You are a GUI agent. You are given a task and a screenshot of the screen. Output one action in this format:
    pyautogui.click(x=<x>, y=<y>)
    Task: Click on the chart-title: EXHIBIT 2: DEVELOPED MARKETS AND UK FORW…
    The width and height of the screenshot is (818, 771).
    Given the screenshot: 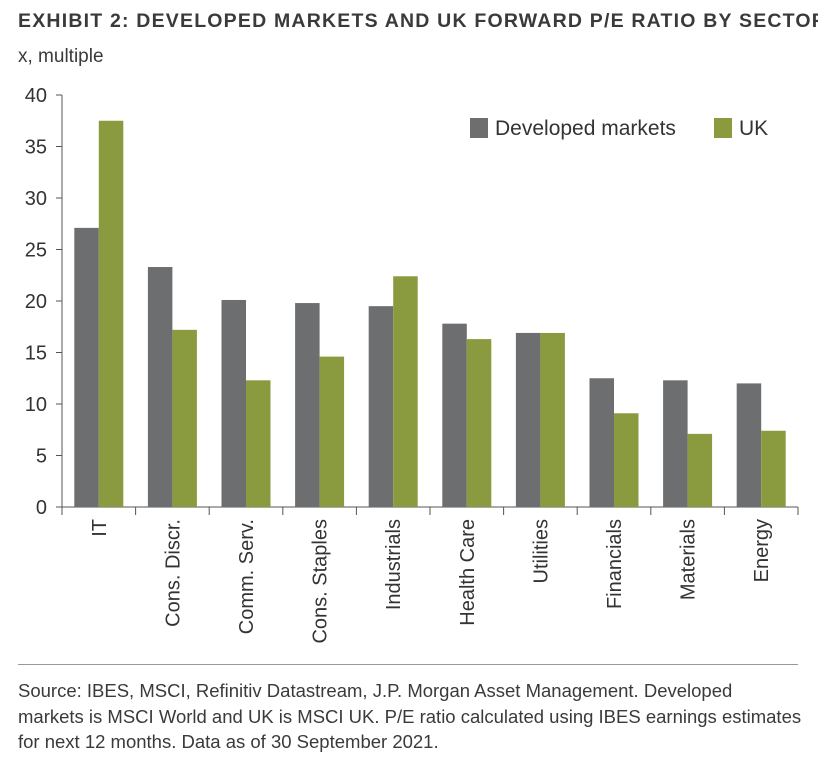 What is the action you would take?
    pyautogui.click(x=418, y=21)
    